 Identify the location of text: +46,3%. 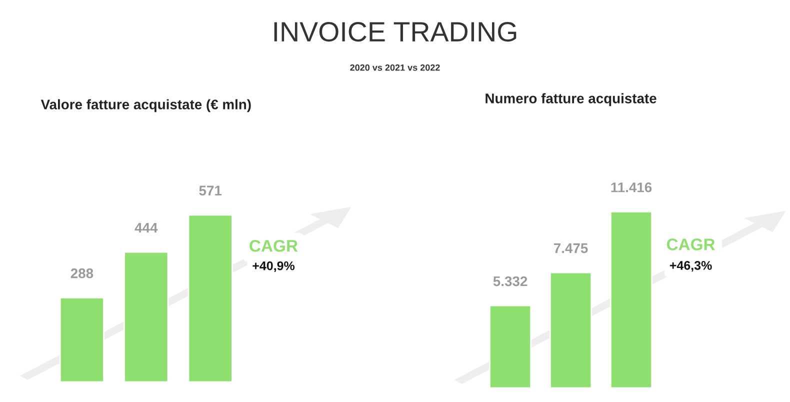
(691, 266).